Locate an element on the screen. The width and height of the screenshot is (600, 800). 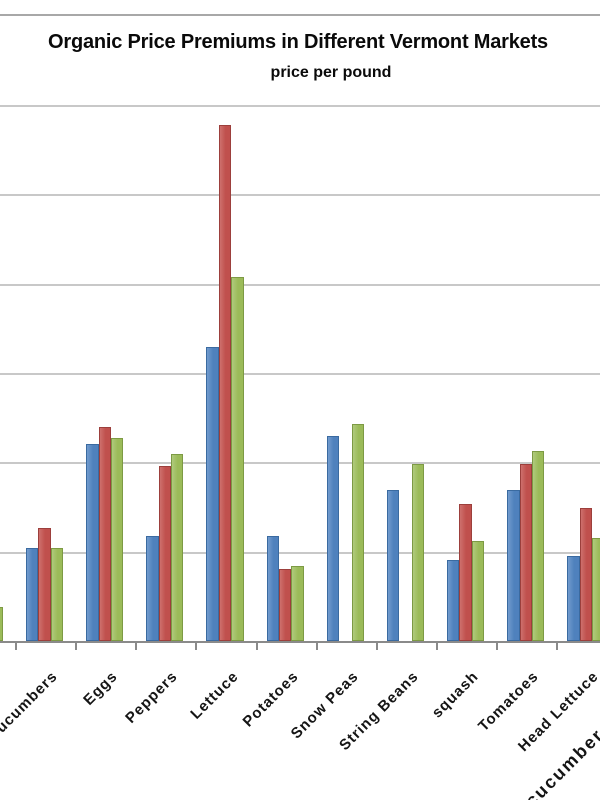
chart-subtitle: price per pound is located at coordinates (331, 72).